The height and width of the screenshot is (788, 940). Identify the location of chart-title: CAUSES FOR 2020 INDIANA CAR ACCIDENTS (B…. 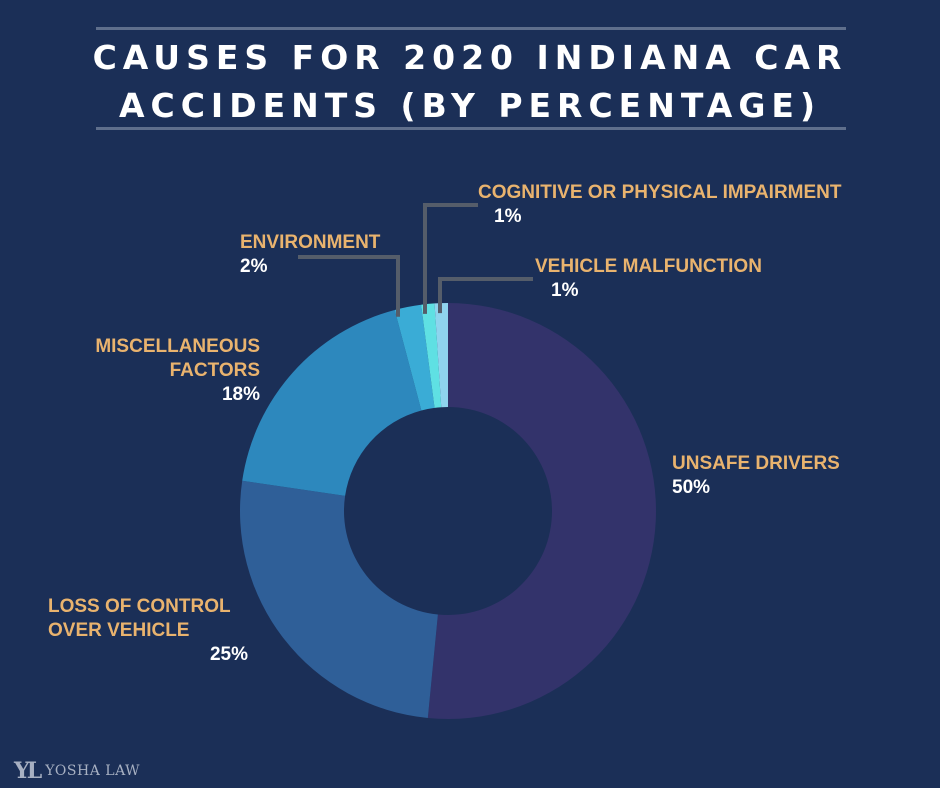
(470, 81).